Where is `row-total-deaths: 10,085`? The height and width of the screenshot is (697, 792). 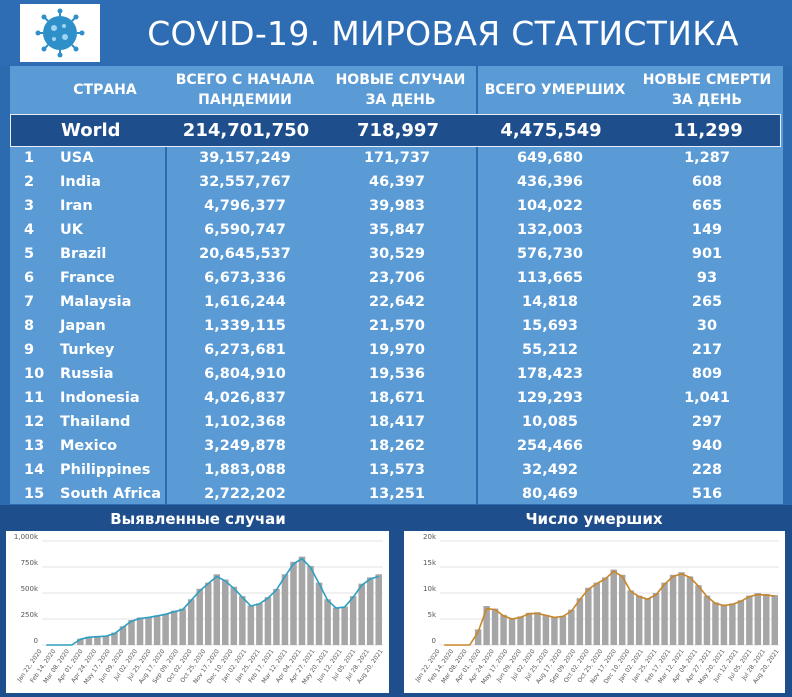
row-total-deaths: 10,085 is located at coordinates (550, 422).